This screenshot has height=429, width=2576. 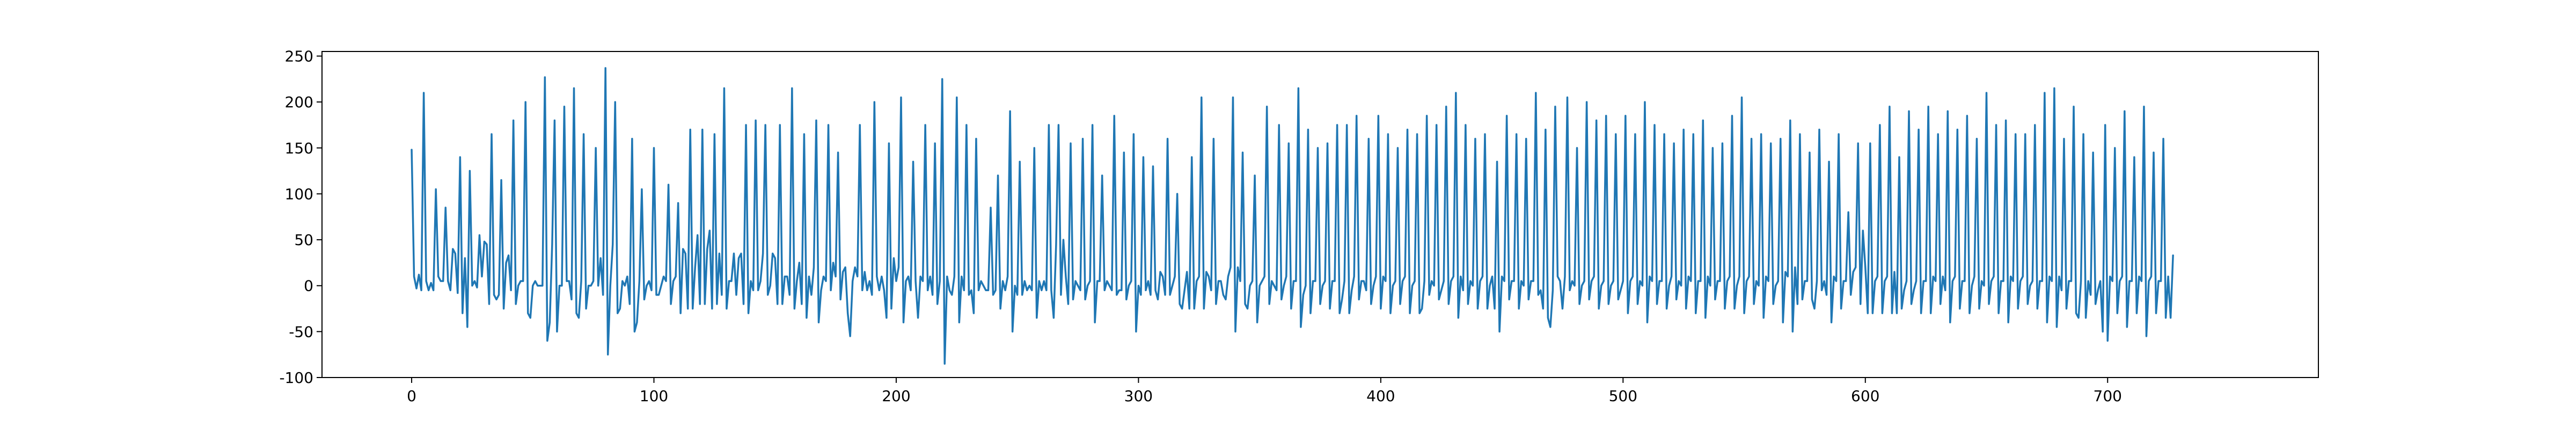 I want to click on y-tick-label: -50, so click(x=301, y=332).